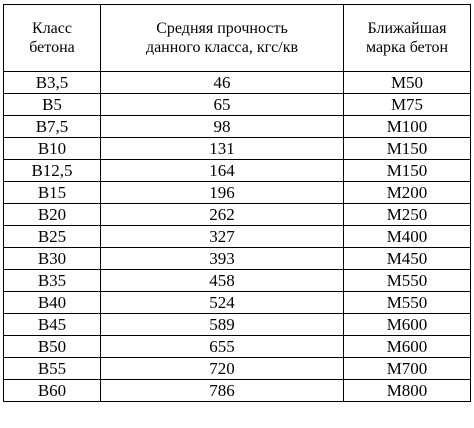  Describe the element at coordinates (52, 47) in the screenshot. I see `header-class-line-2: бетона` at that location.